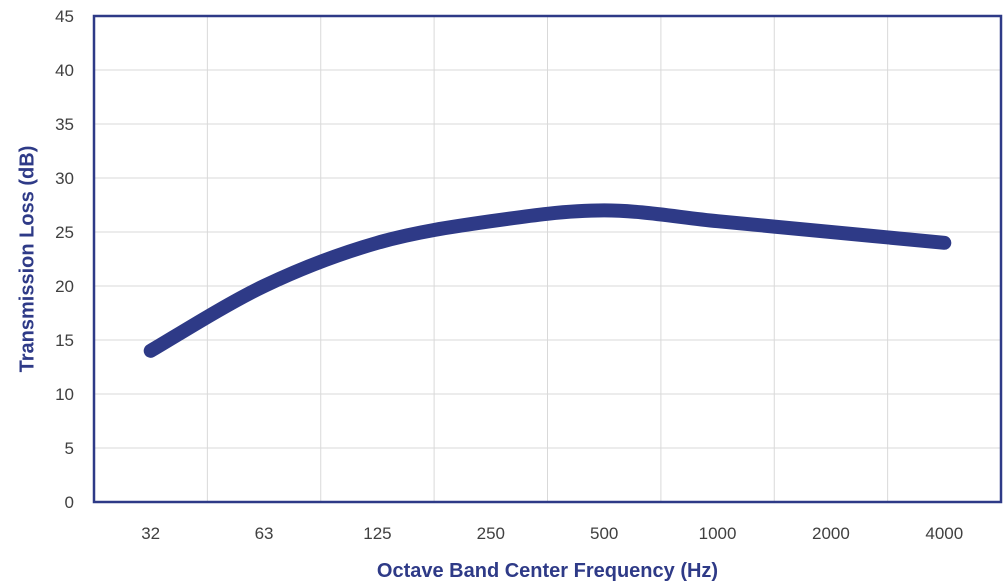 The height and width of the screenshot is (582, 1007). I want to click on x-axis-tick-labels: 32 63 125 250 500 1000 2000 4000, so click(552, 533).